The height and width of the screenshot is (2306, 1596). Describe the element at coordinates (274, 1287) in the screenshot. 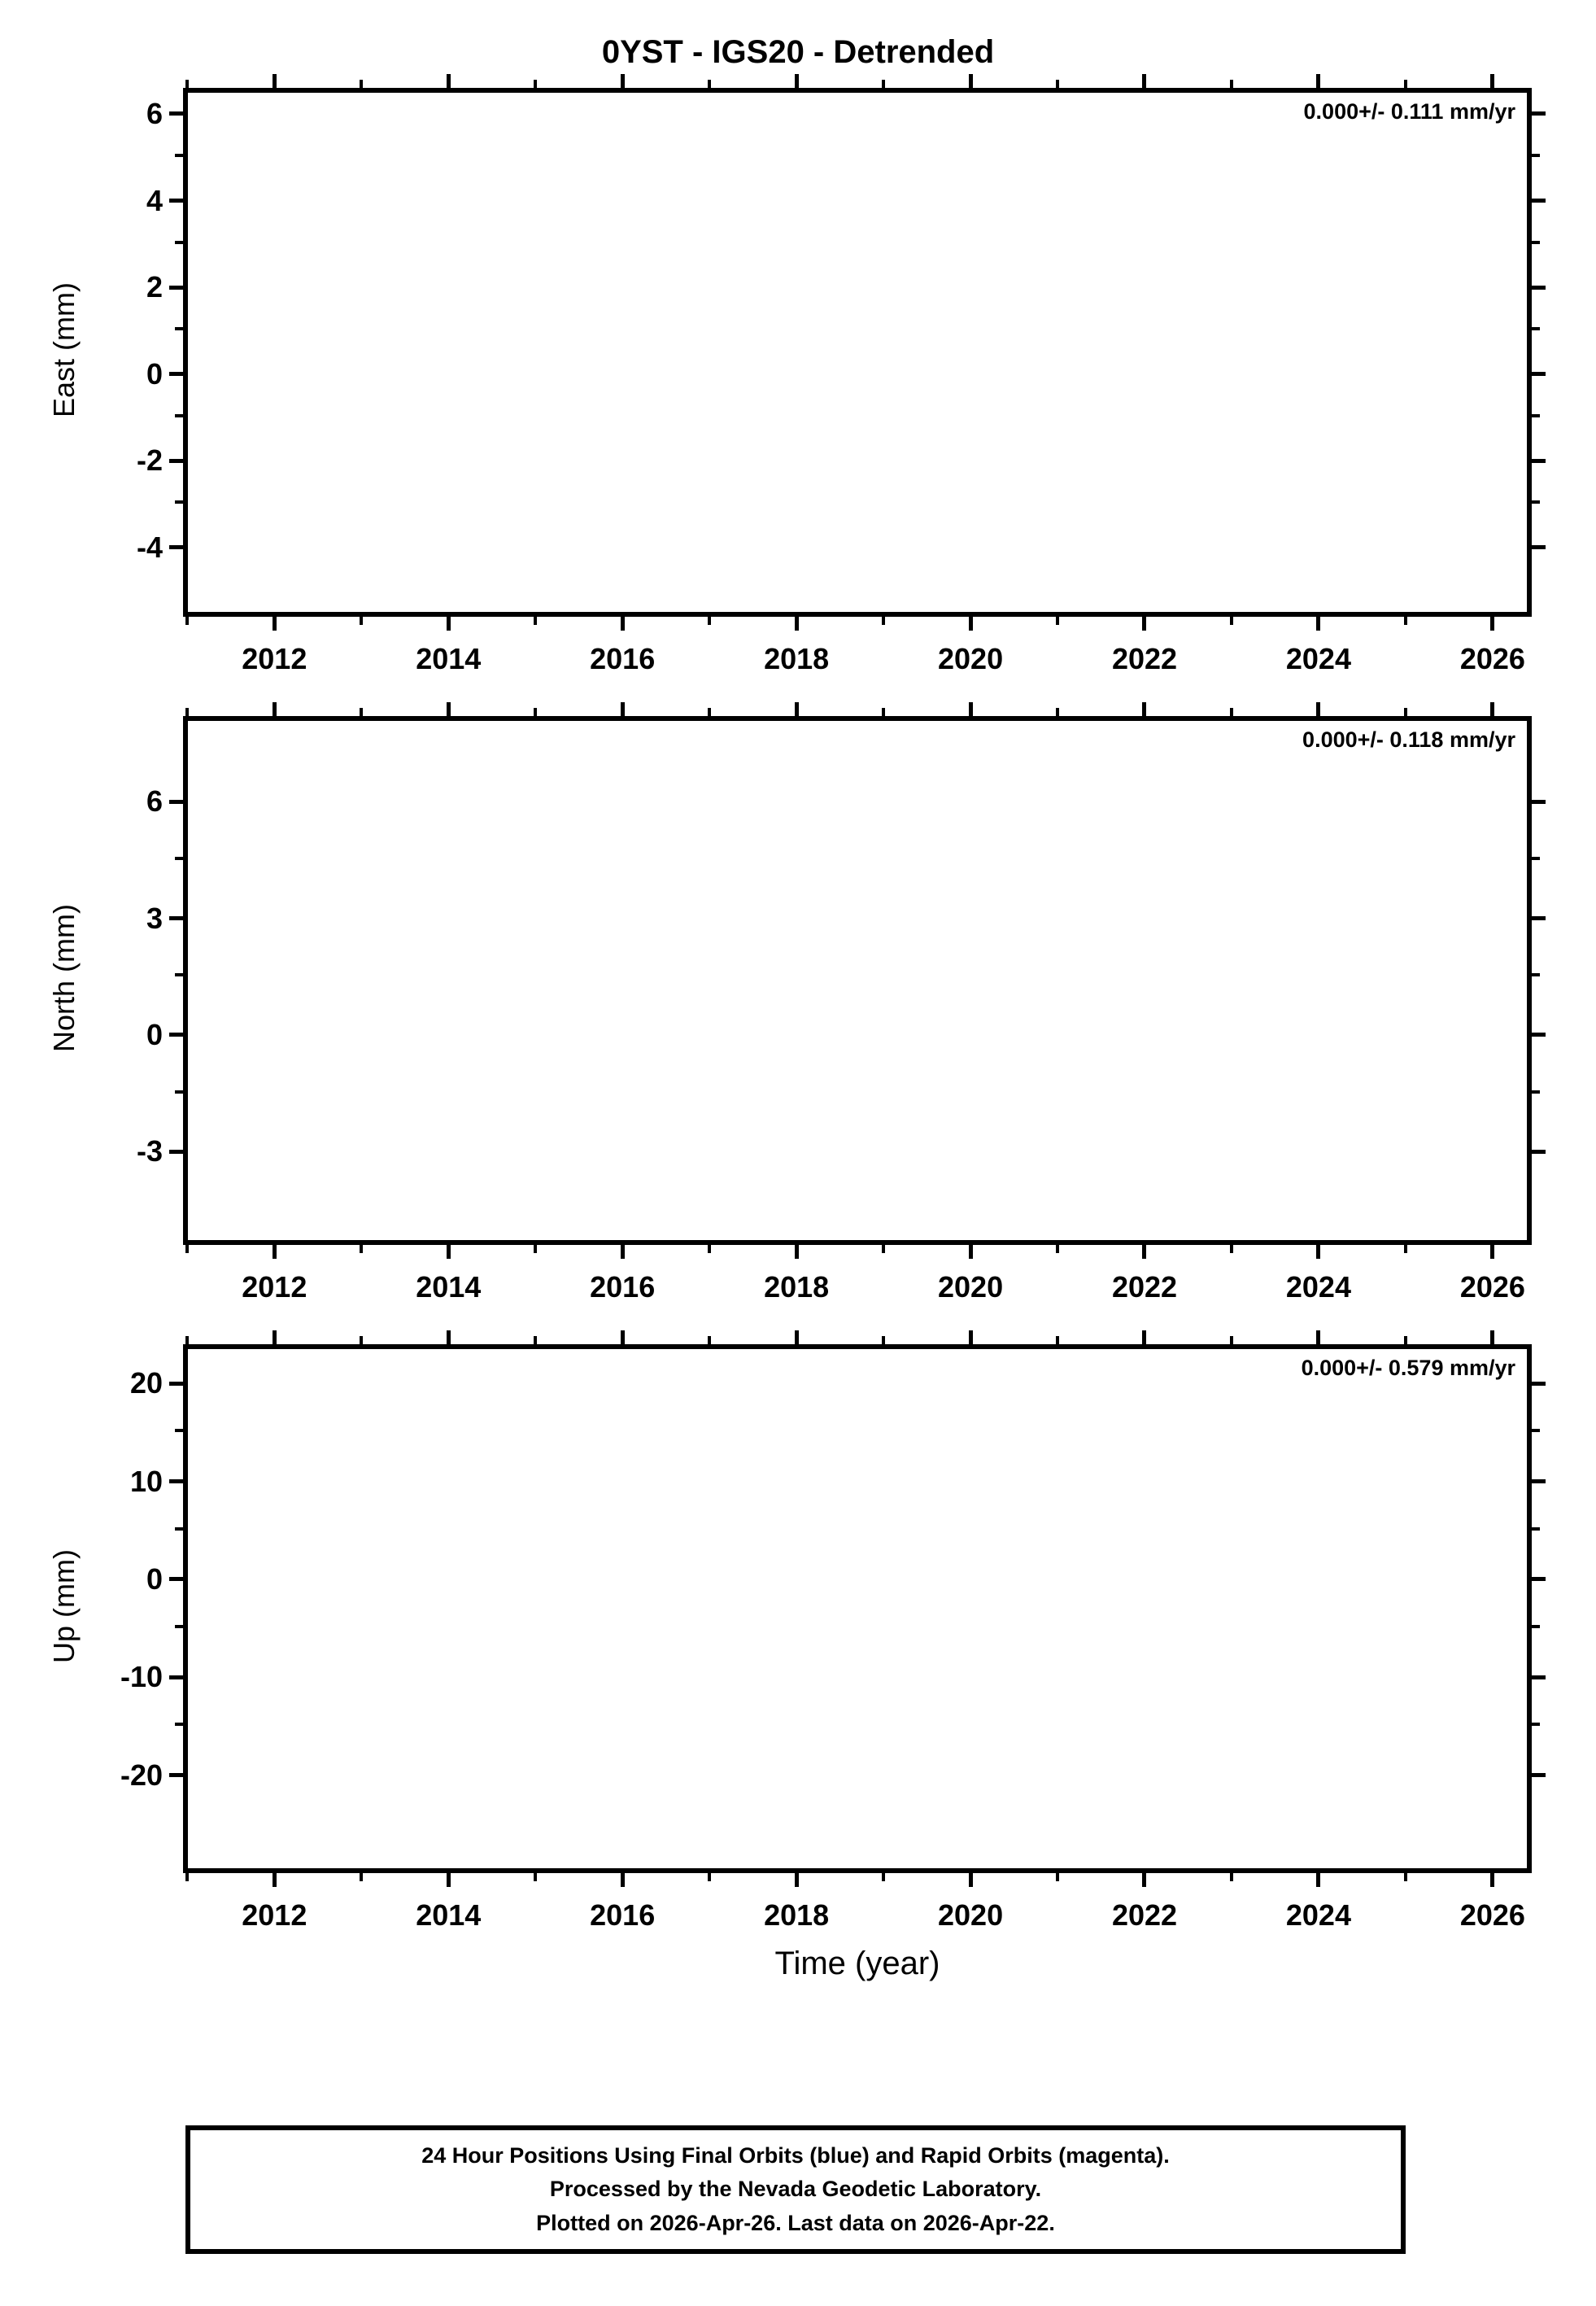

I see `xtick-label: 2012` at that location.